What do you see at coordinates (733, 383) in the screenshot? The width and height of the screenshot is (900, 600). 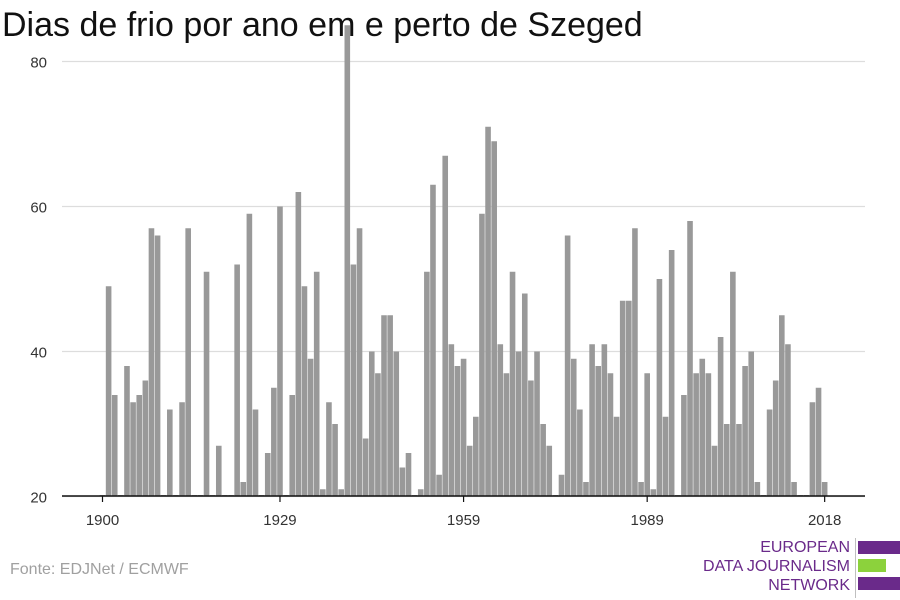 I see `bar-2003` at bounding box center [733, 383].